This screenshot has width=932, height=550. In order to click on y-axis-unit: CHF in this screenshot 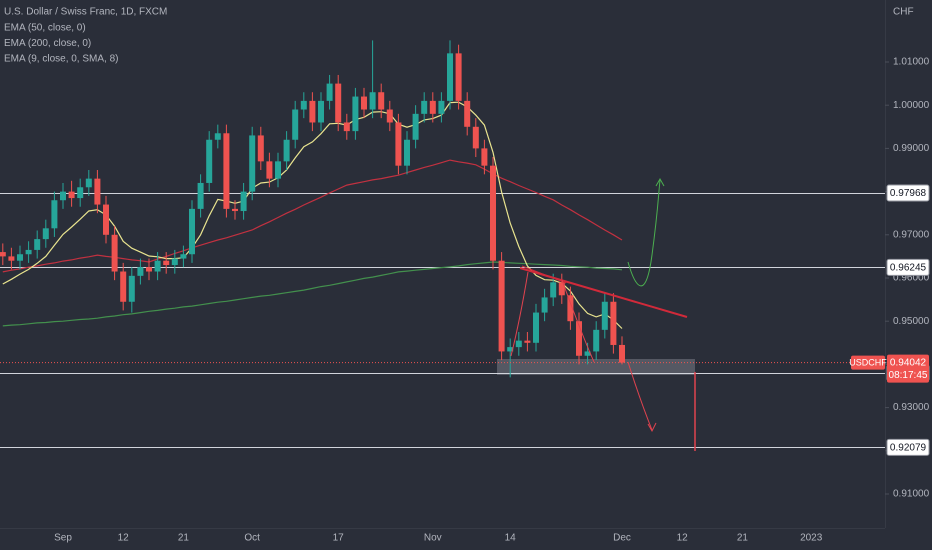, I will do `click(903, 12)`.